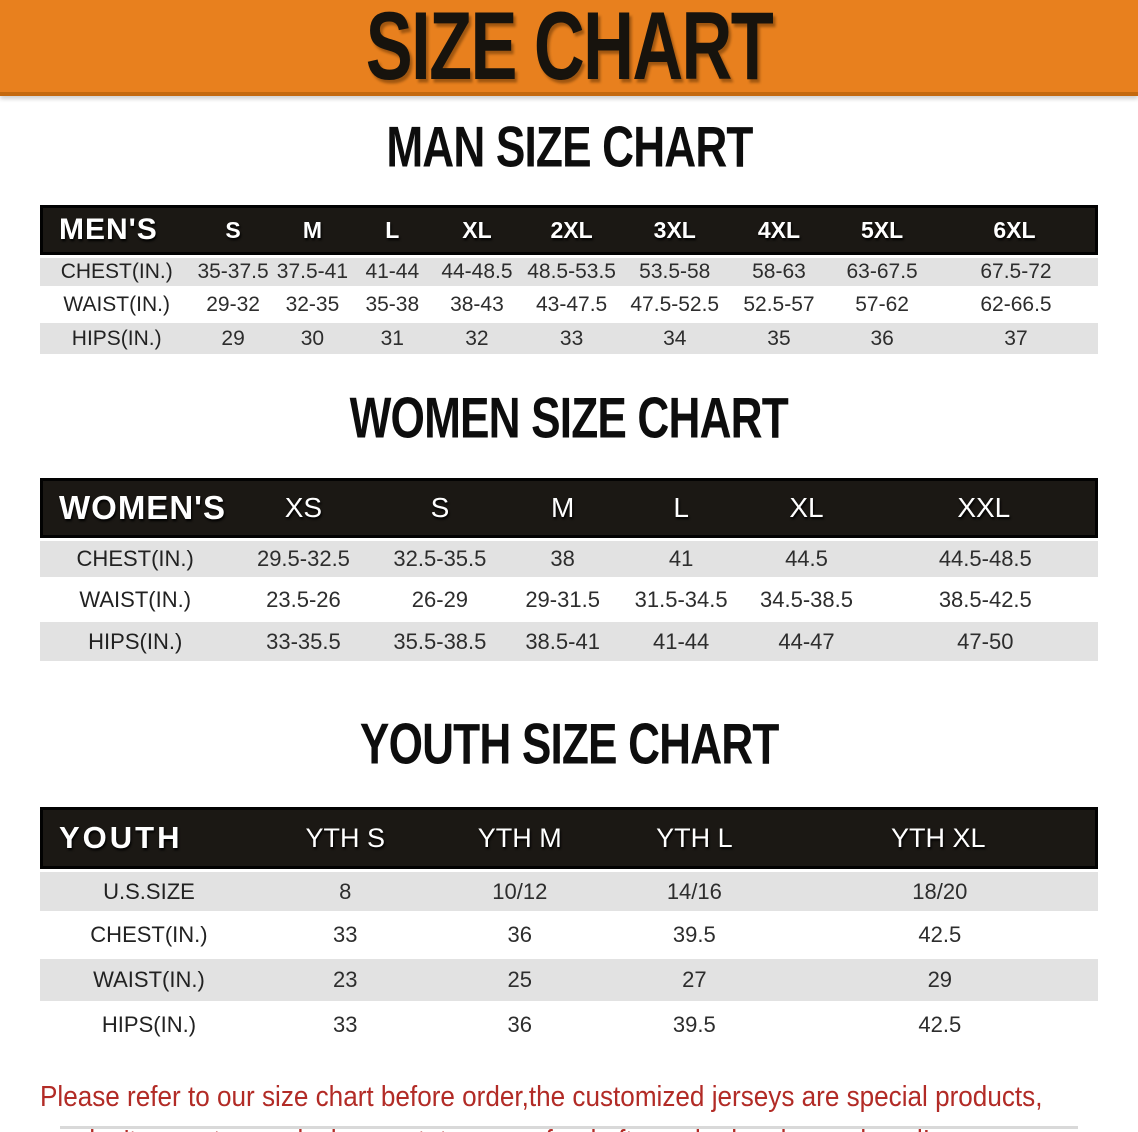 The width and height of the screenshot is (1138, 1132). I want to click on youth-group-label: YOUTH, so click(149, 838).